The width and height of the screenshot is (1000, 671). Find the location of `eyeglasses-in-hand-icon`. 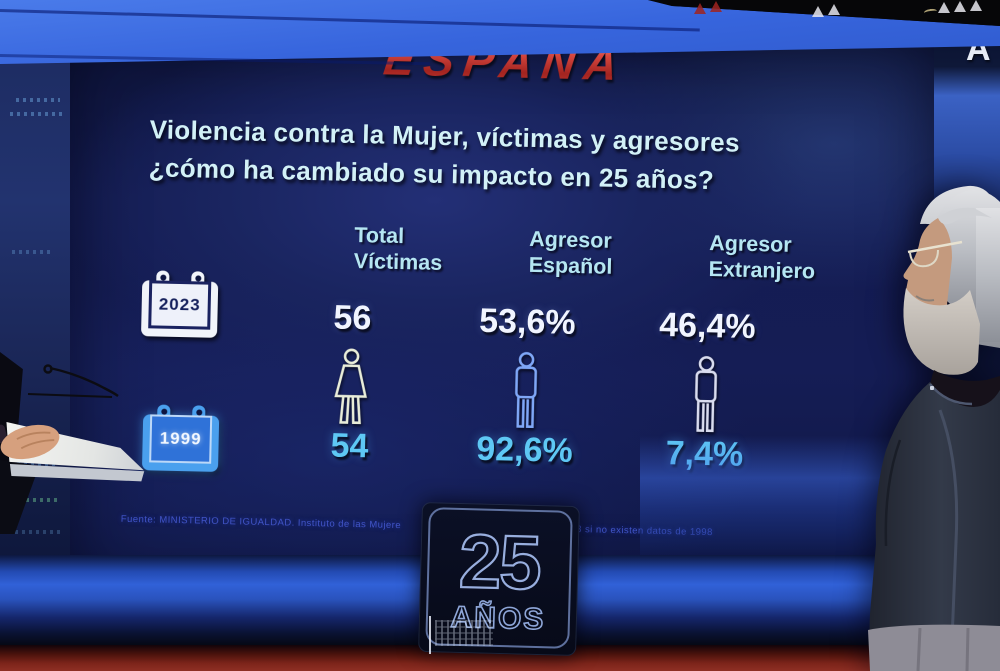

eyeglasses-in-hand-icon is located at coordinates (73, 381).